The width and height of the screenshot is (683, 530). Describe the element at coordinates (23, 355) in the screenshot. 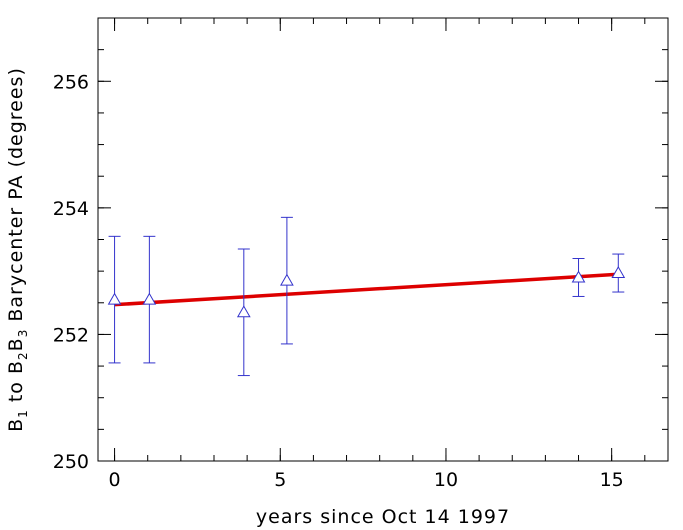

I see `y-label-b2-sub: 2` at that location.